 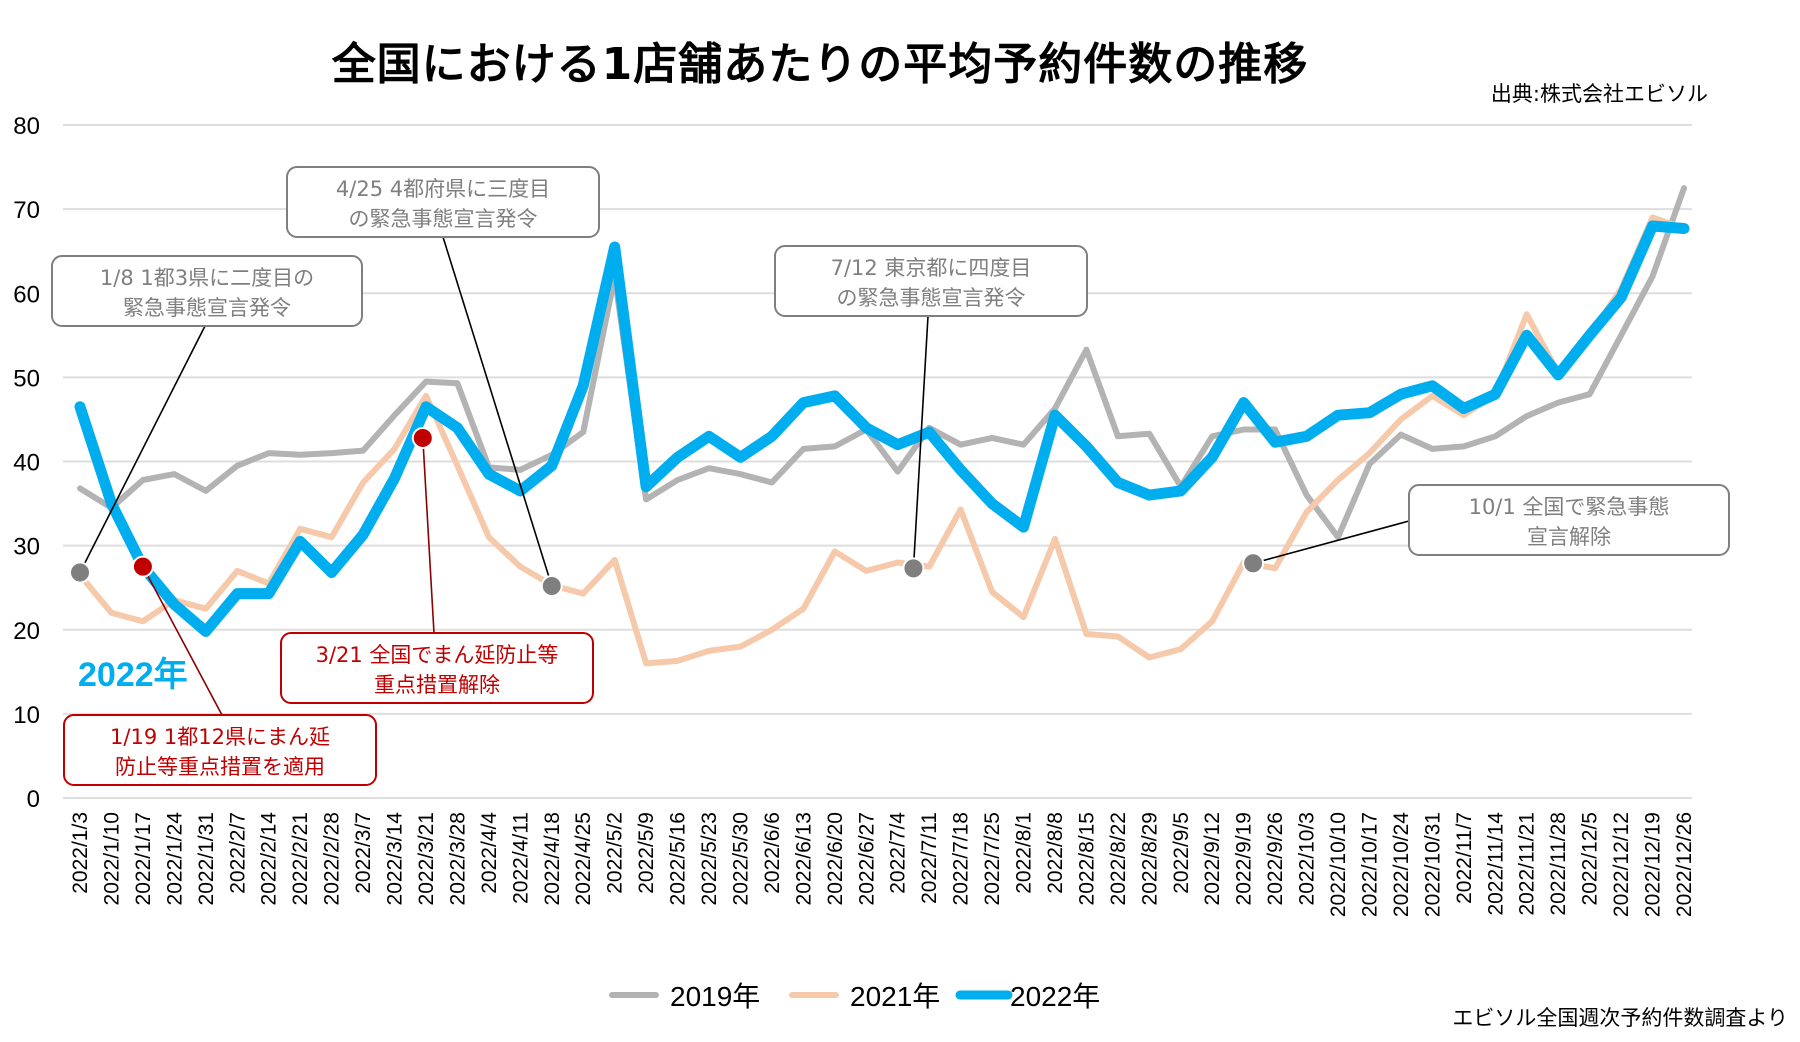 I want to click on x-tick-label: 2022/7/11, so click(x=929, y=858).